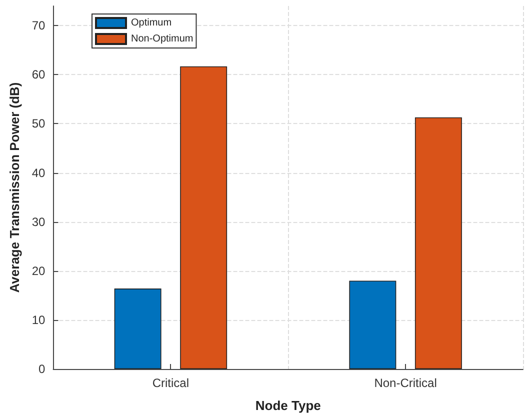 The width and height of the screenshot is (529, 417). I want to click on y-tick-label: 70, so click(39, 25).